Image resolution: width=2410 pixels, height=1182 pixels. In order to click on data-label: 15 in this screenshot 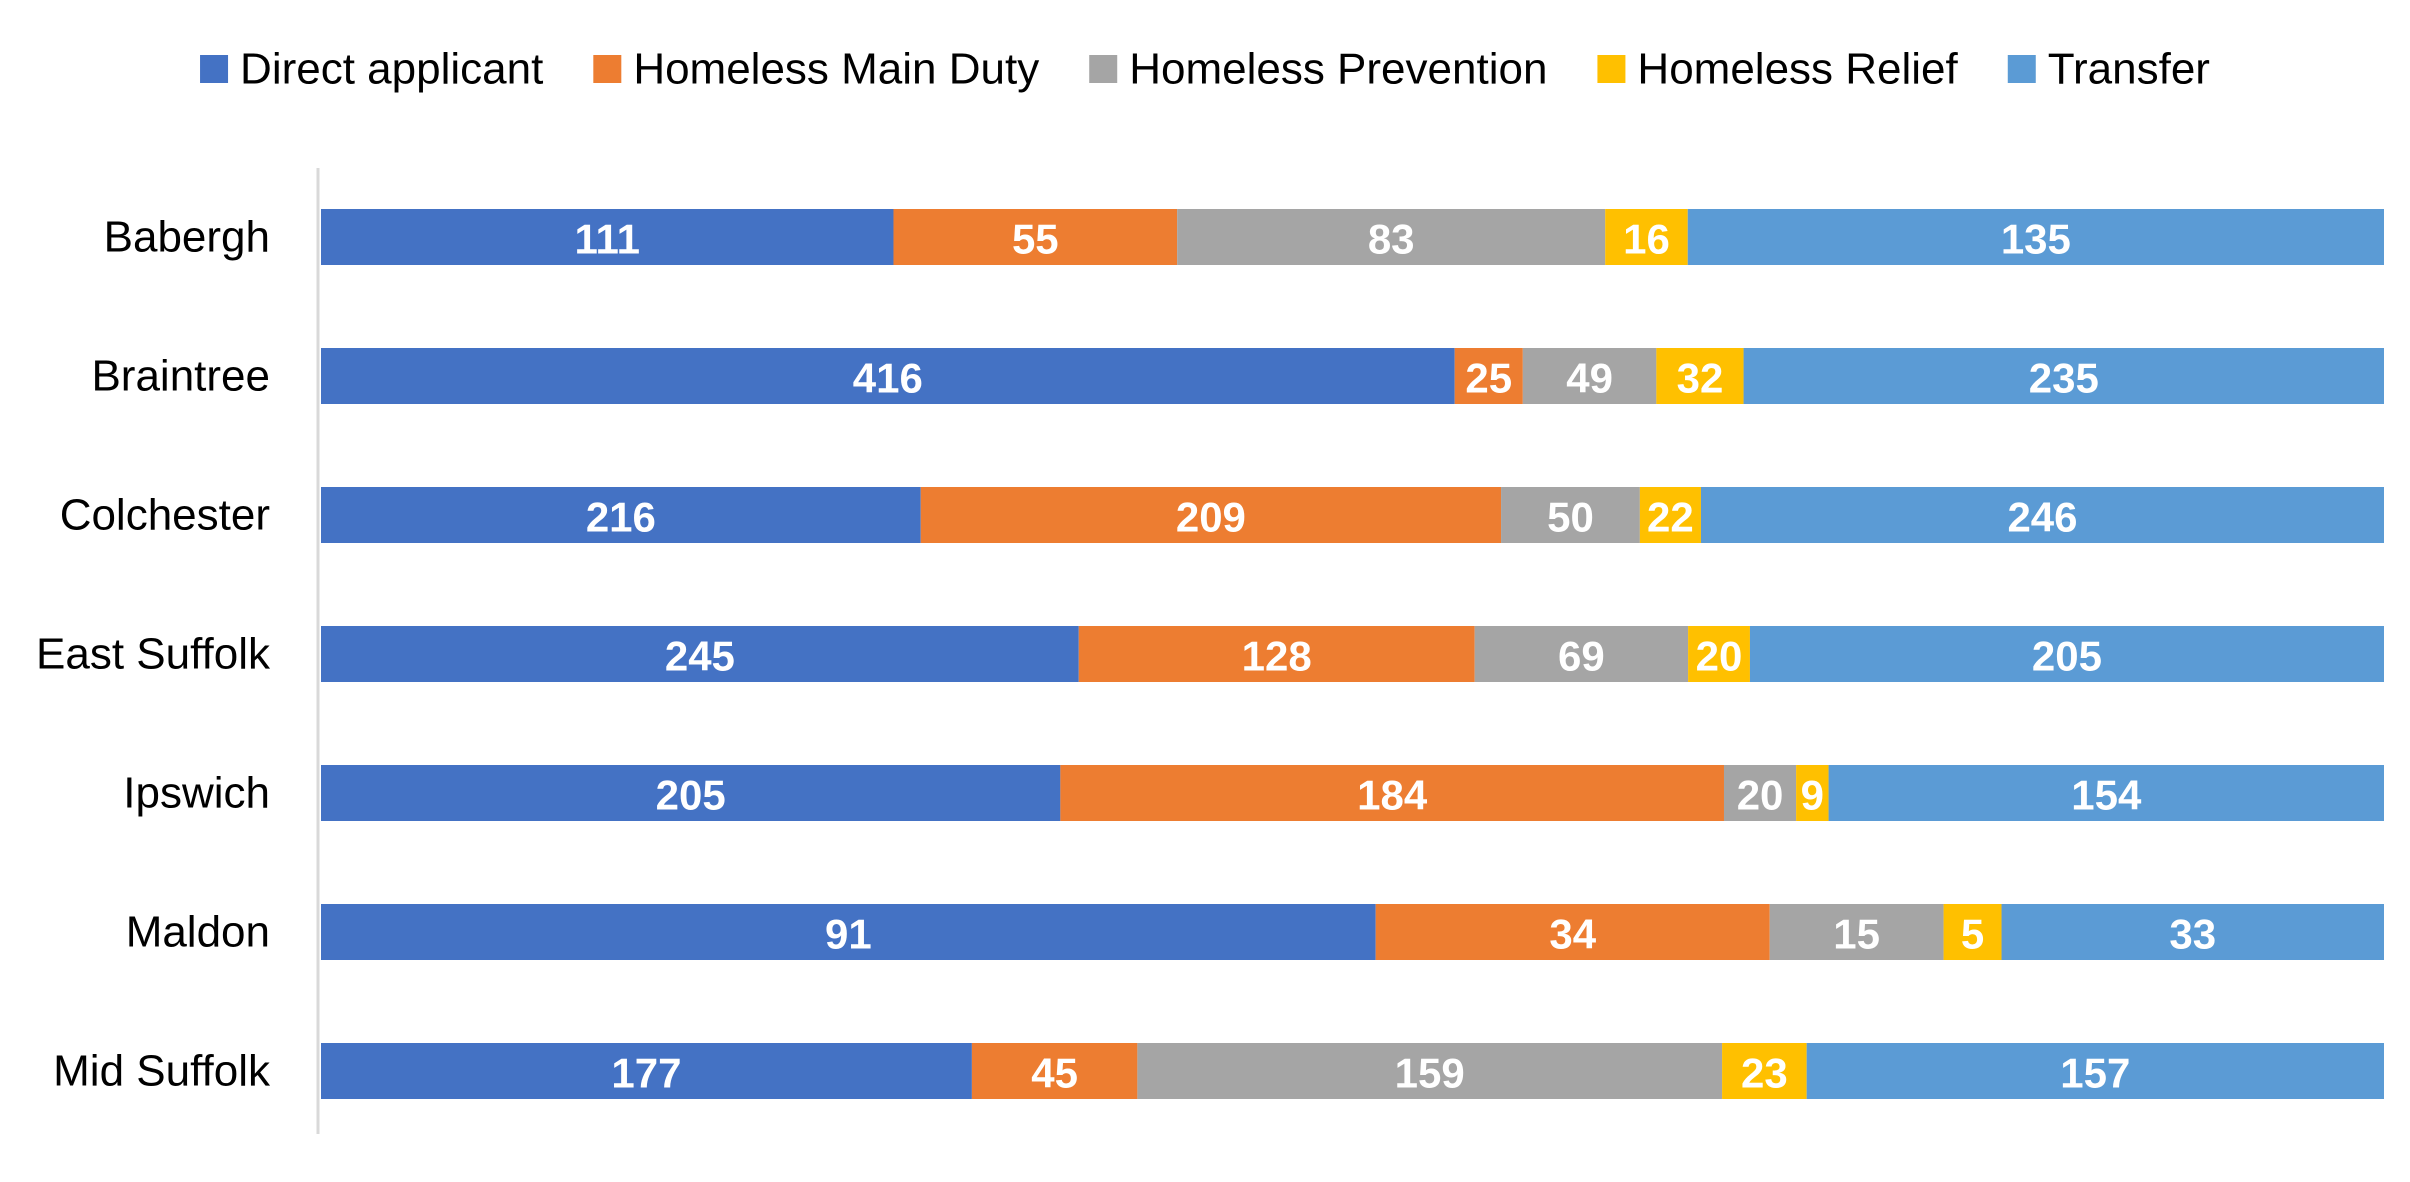, I will do `click(1856, 934)`.